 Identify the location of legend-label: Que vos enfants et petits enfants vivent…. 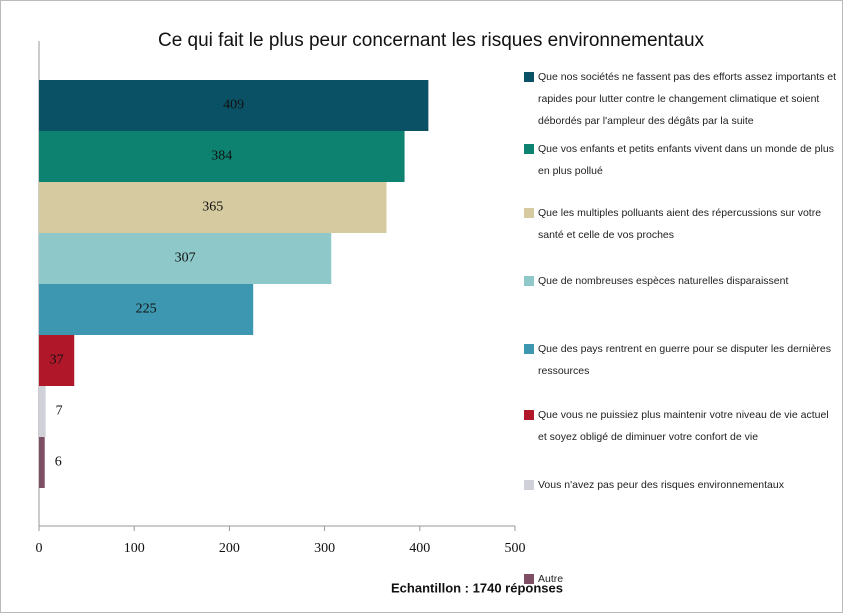
(686, 160).